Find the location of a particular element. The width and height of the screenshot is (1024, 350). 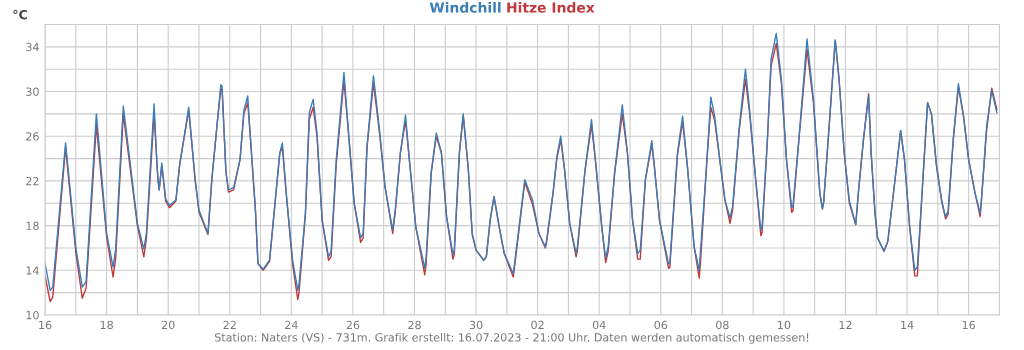

x-tick-label: 24 is located at coordinates (291, 324).